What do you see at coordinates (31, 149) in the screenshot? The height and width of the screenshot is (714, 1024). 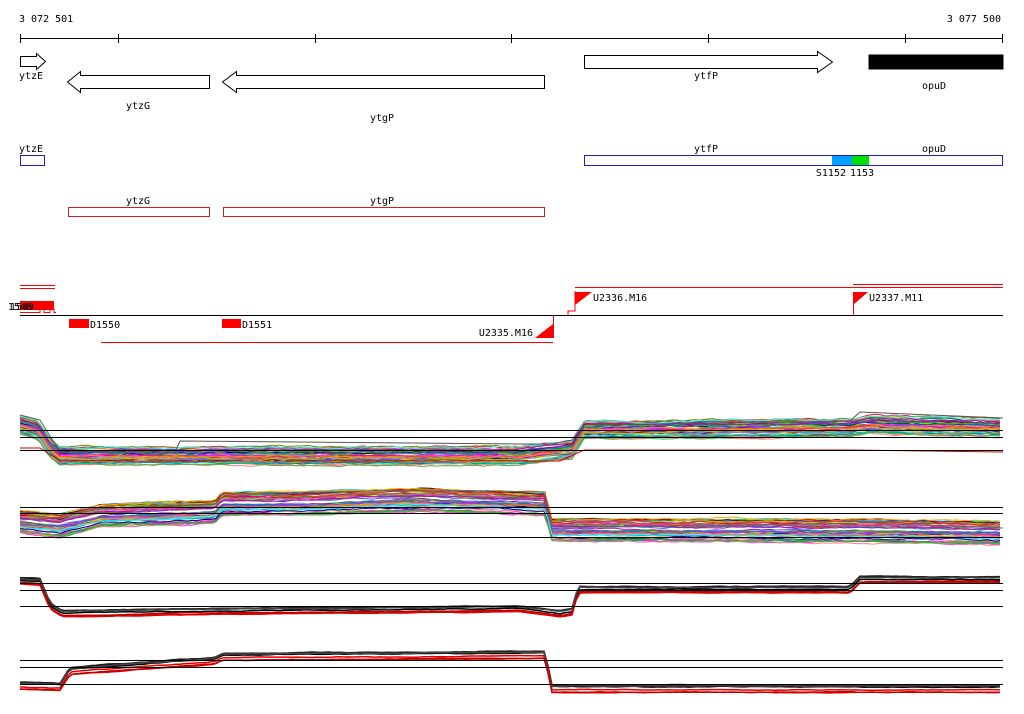 I see `forward-box-label-ytzE: ytzE` at bounding box center [31, 149].